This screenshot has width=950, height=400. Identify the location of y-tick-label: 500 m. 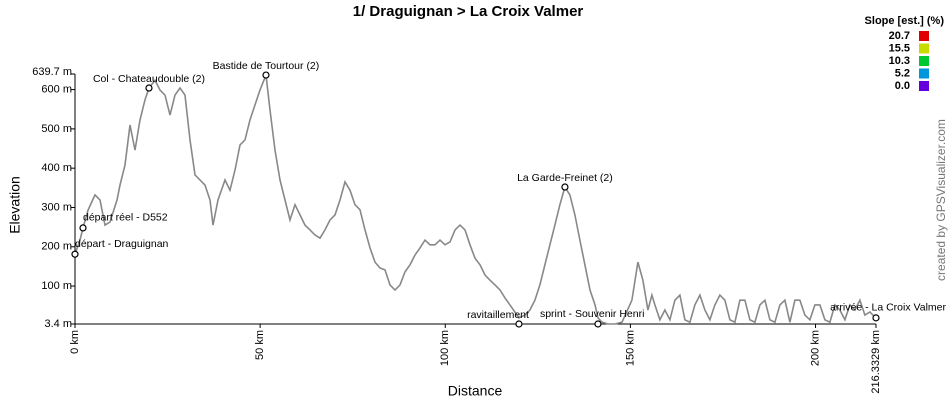
(56, 129).